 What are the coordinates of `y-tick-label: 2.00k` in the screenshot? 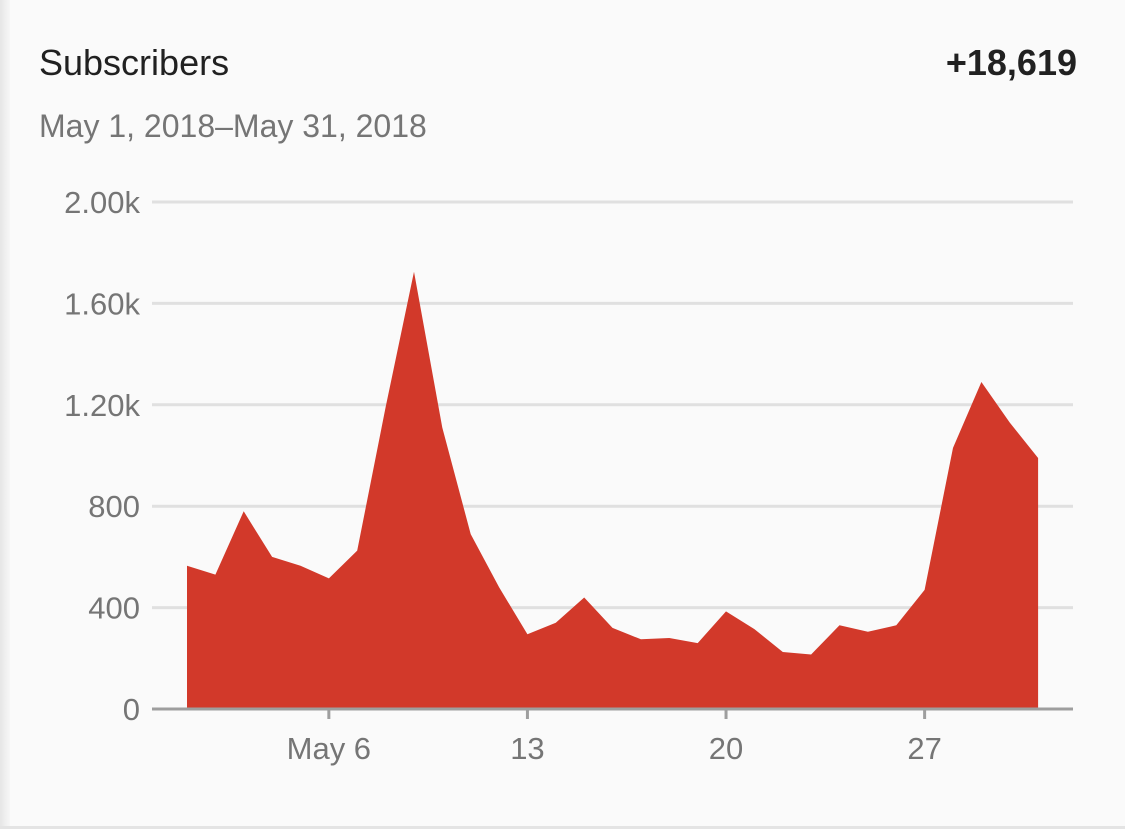 It's located at (102, 202).